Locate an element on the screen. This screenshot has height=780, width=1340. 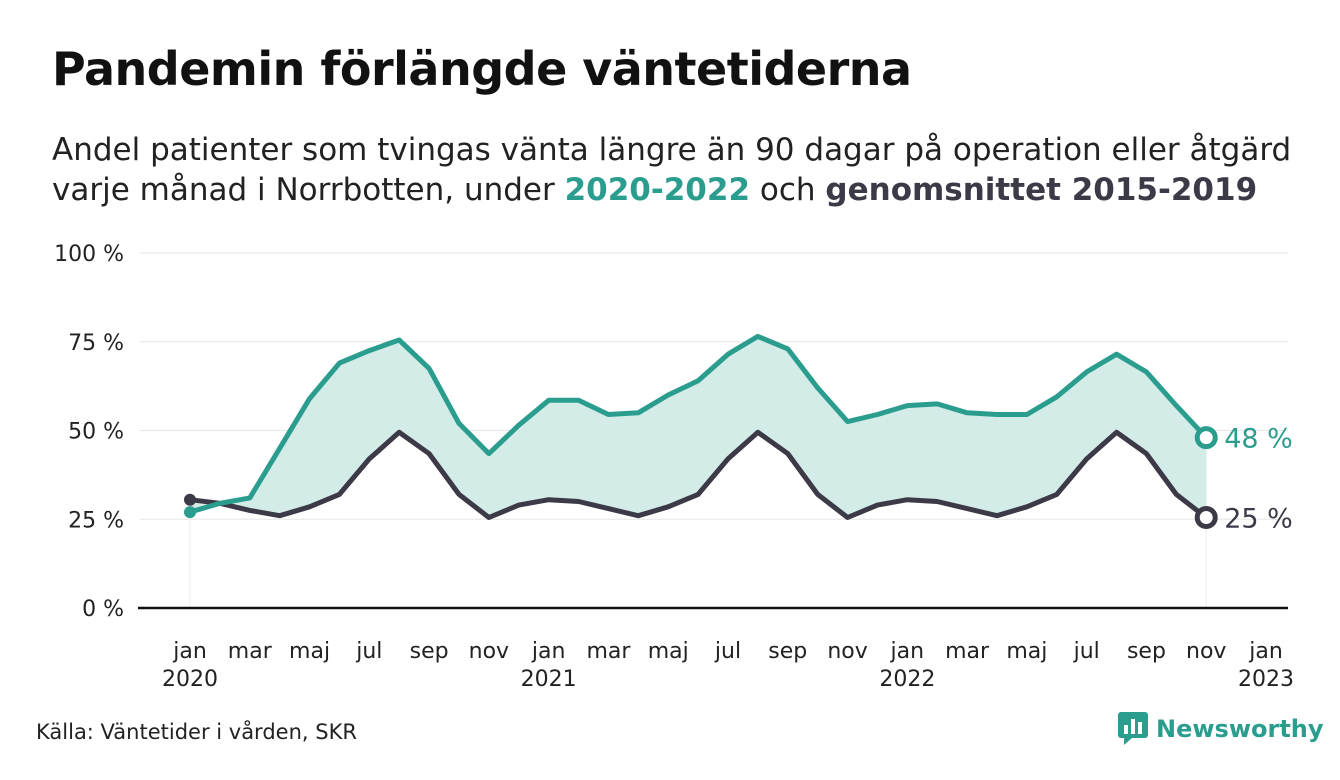
y-tick-label: 50 % is located at coordinates (96, 432).